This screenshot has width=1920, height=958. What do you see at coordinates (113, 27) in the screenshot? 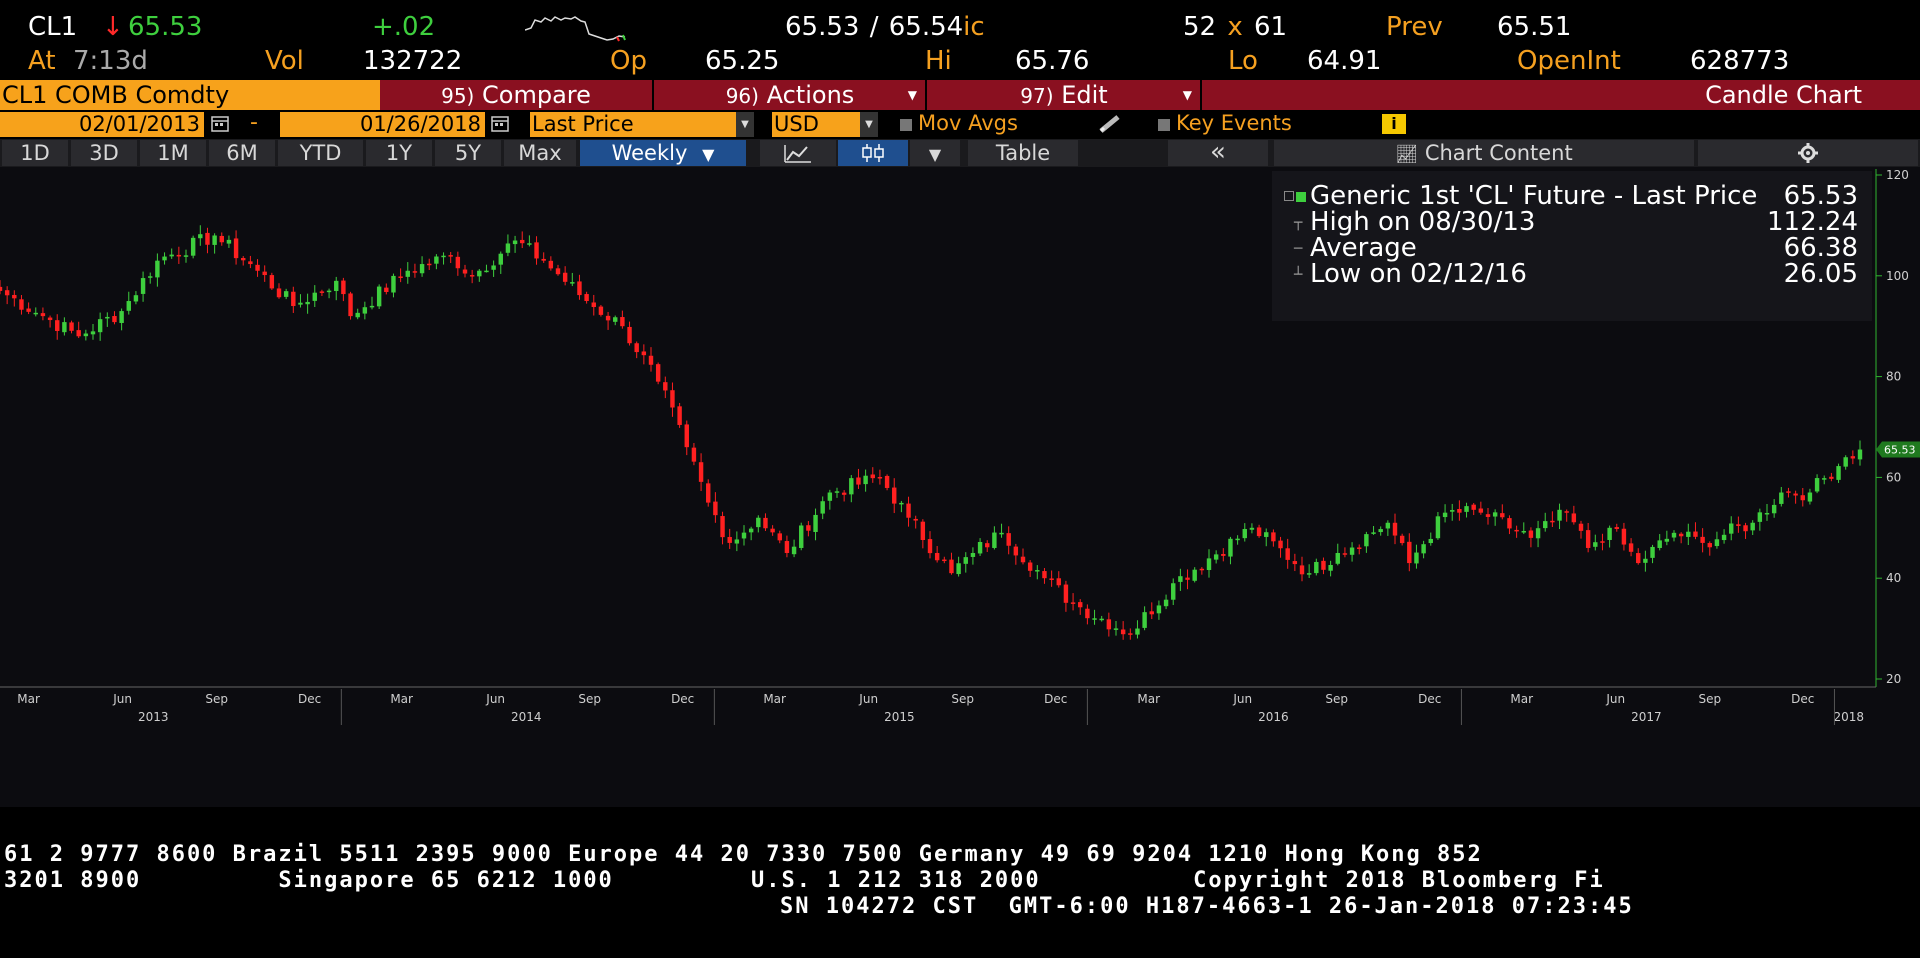
I see `down-arrow-icon: ↓` at bounding box center [113, 27].